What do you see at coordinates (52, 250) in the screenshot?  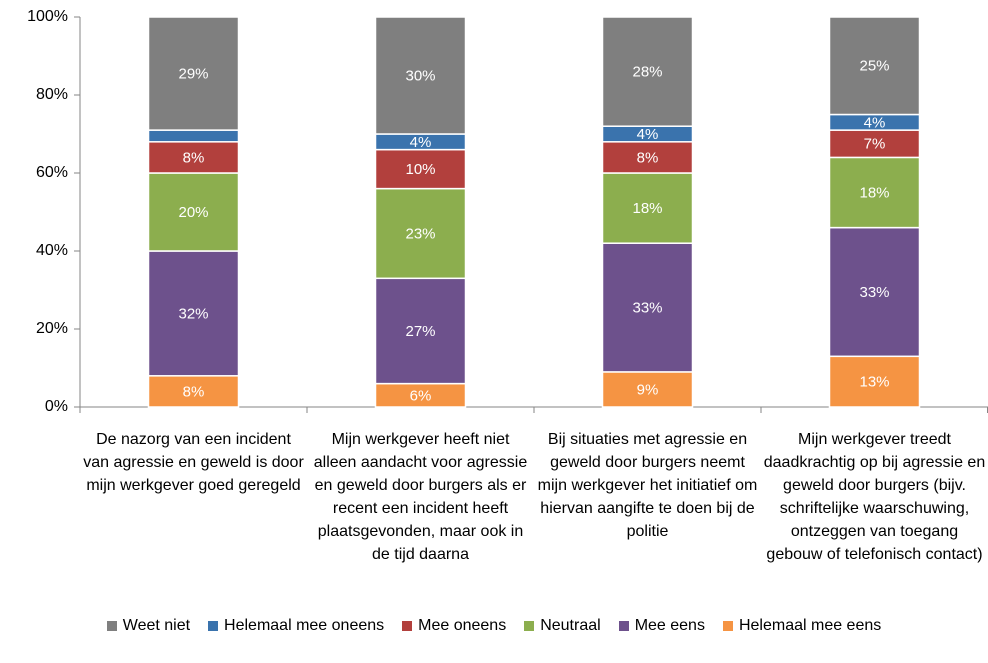 I see `y-tick-label: 40%` at bounding box center [52, 250].